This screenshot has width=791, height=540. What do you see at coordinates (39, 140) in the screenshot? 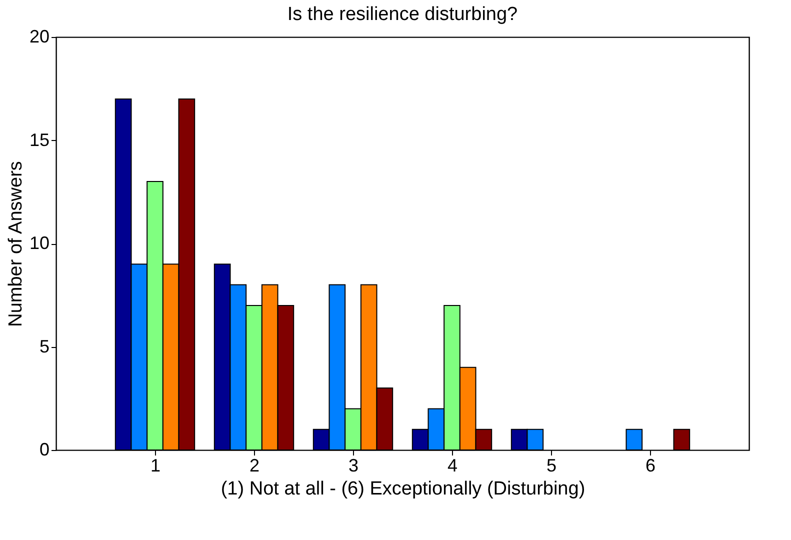
I see `y-tick-label: 15` at bounding box center [39, 140].